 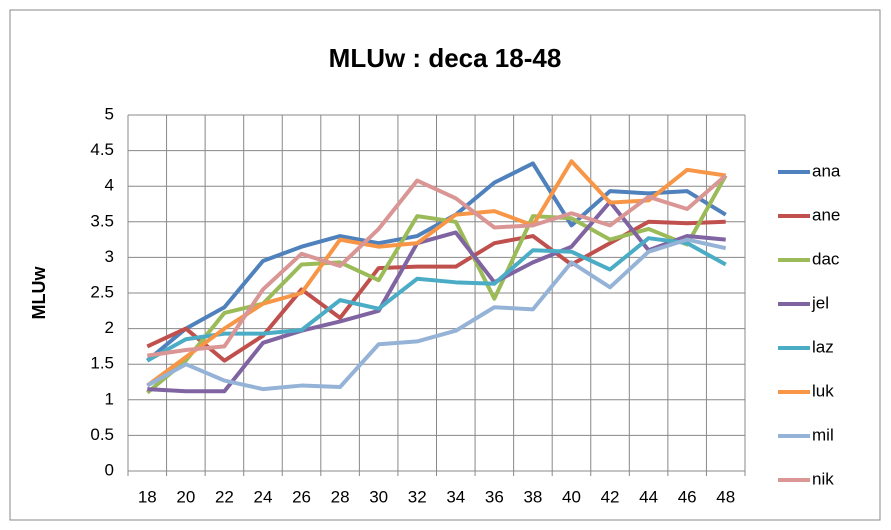 What do you see at coordinates (648, 496) in the screenshot?
I see `x-tick-label: 44` at bounding box center [648, 496].